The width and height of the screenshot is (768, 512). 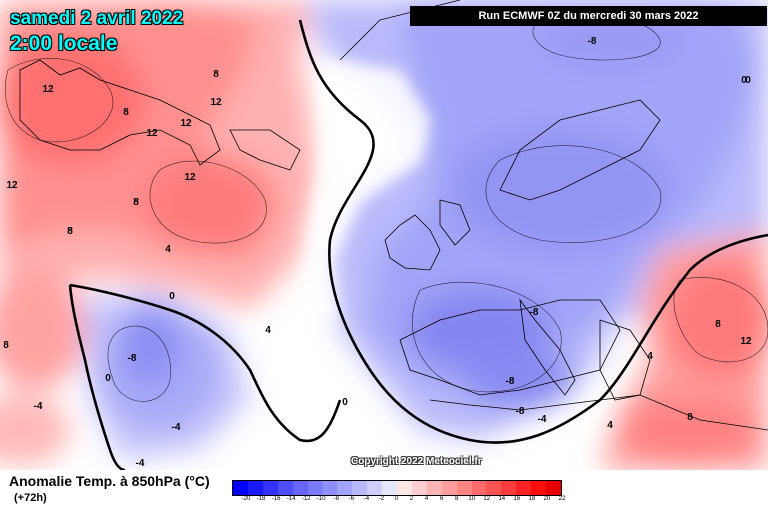 What do you see at coordinates (517, 499) in the screenshot?
I see `scale-tick-label: 16` at bounding box center [517, 499].